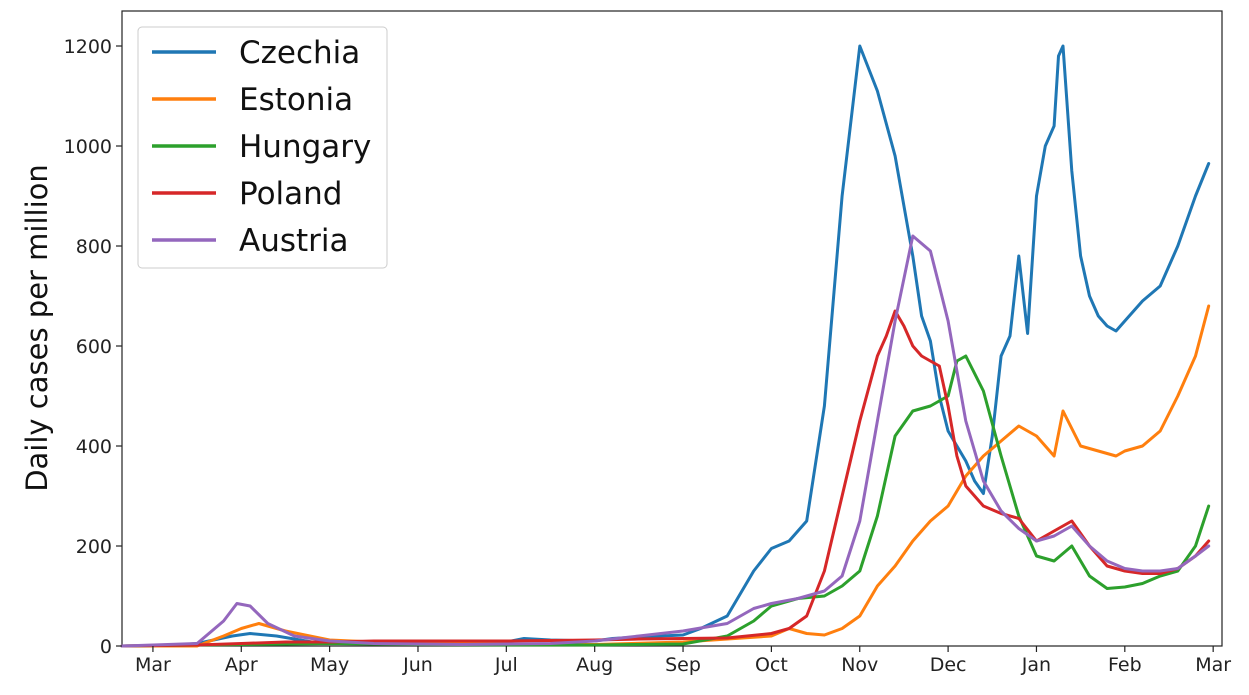 This screenshot has height=695, width=1249. Describe the element at coordinates (859, 665) in the screenshot. I see `x-tick-label: Nov` at that location.